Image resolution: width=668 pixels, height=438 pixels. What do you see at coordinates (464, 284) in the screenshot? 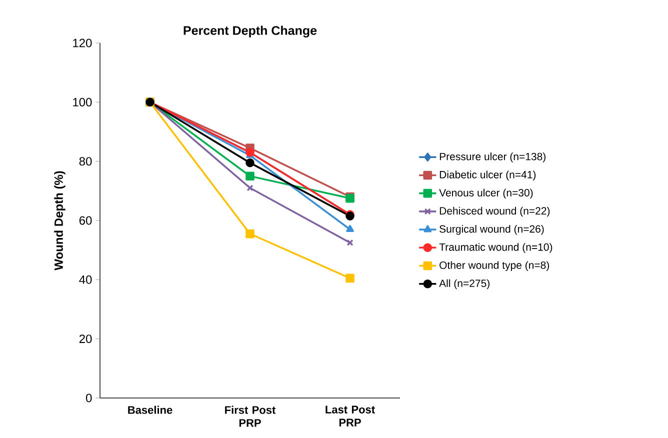
I see `legend-label: All (n=275)` at bounding box center [464, 284].